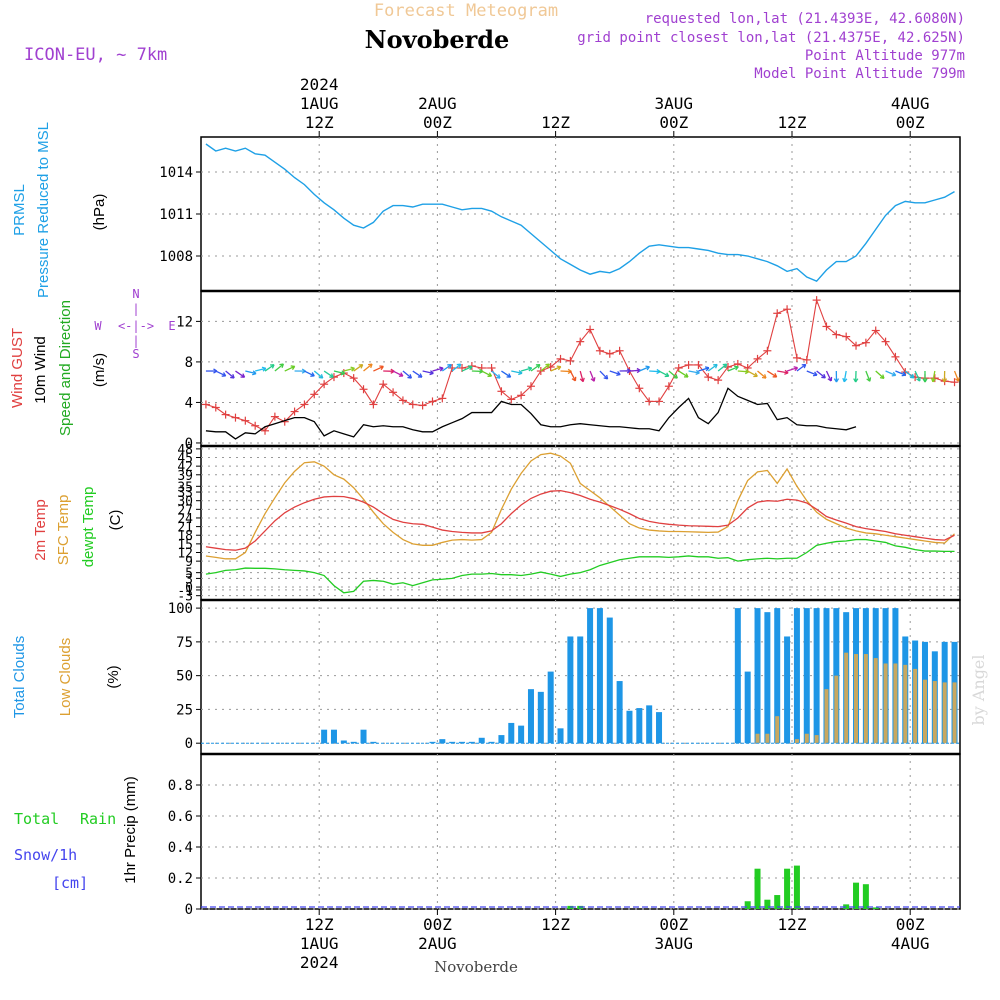 This screenshot has width=1000, height=1000. What do you see at coordinates (185, 502) in the screenshot?
I see `temperature-tick-label: 30` at bounding box center [185, 502].